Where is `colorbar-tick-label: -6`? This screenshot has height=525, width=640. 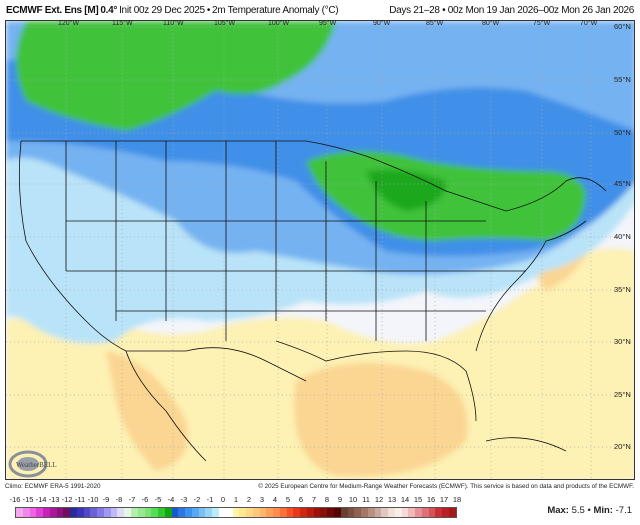
colorbar-tick-label: -6 is located at coordinates (145, 499).